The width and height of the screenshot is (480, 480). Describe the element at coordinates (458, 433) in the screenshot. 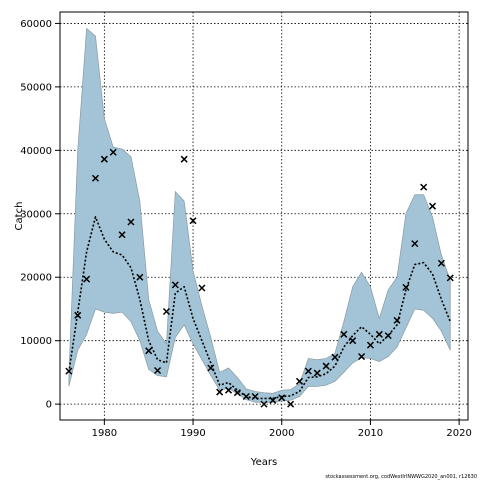

I see `x-tick-label: 2020` at that location.